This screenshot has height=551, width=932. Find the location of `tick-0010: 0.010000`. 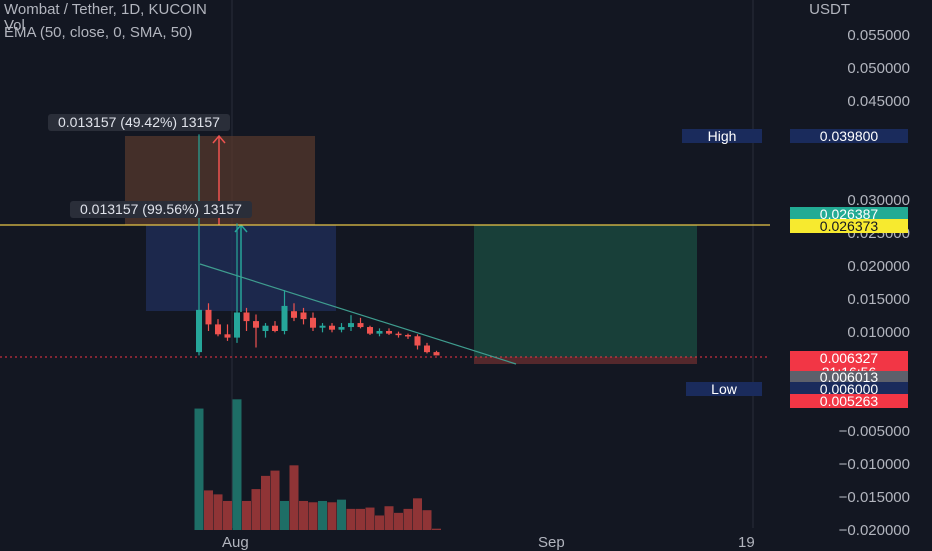

tick-0010: 0.010000 is located at coordinates (878, 332).